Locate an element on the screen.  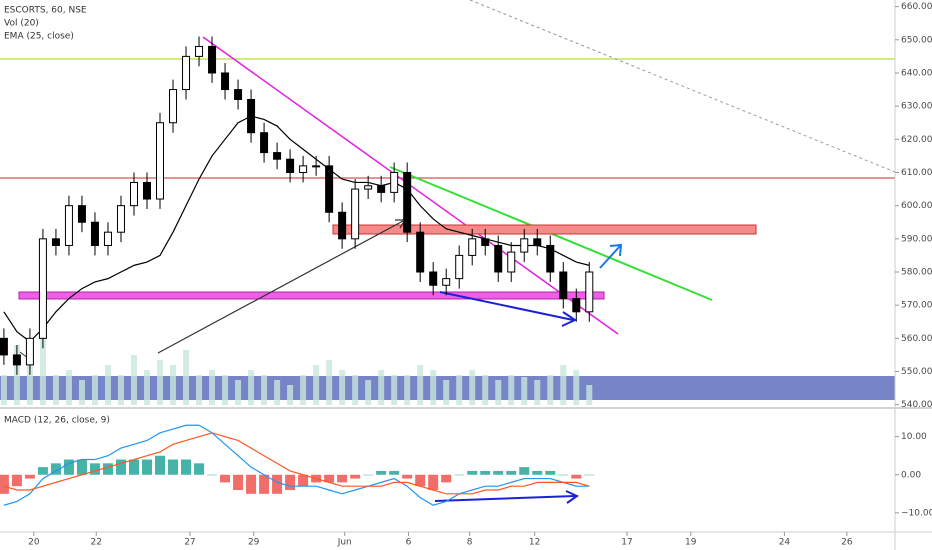
y-tick-label: 600.00 is located at coordinates (916, 206).